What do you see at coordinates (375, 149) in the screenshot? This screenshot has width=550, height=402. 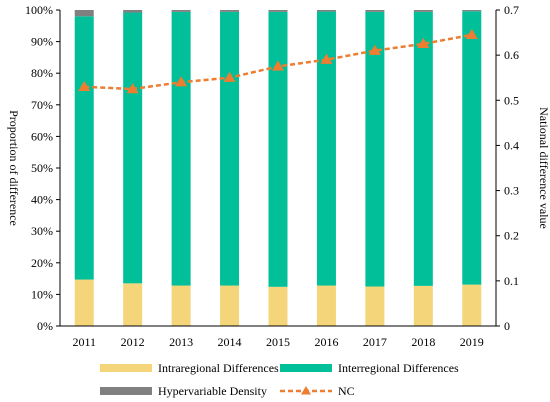 I see `bar-interregional-differences-2017` at bounding box center [375, 149].